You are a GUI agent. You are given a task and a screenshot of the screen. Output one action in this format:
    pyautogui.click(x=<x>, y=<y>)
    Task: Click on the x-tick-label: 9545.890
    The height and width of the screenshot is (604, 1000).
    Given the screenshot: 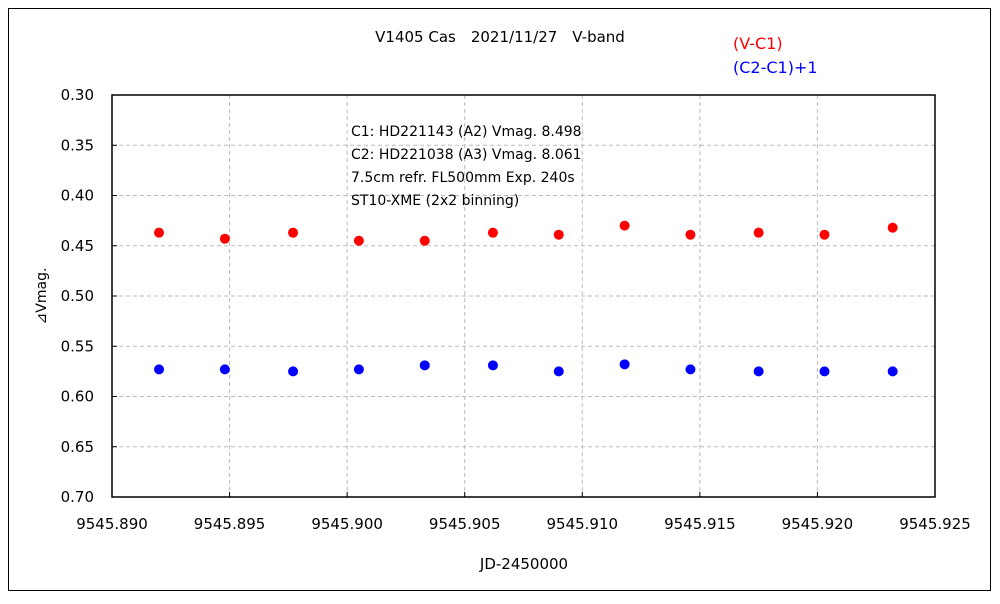 What is the action you would take?
    pyautogui.click(x=112, y=524)
    